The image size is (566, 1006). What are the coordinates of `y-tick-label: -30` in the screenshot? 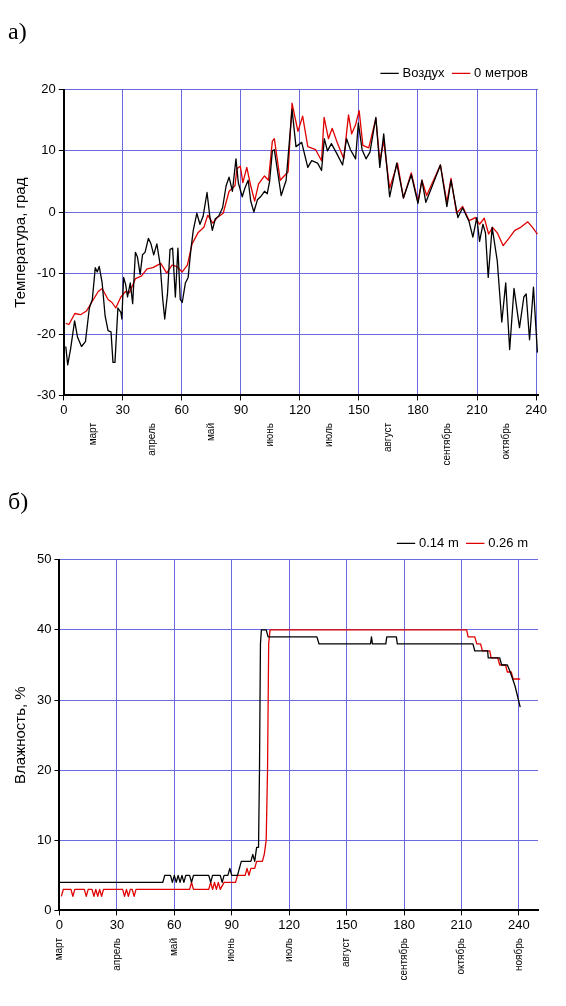 It's located at (46, 394).